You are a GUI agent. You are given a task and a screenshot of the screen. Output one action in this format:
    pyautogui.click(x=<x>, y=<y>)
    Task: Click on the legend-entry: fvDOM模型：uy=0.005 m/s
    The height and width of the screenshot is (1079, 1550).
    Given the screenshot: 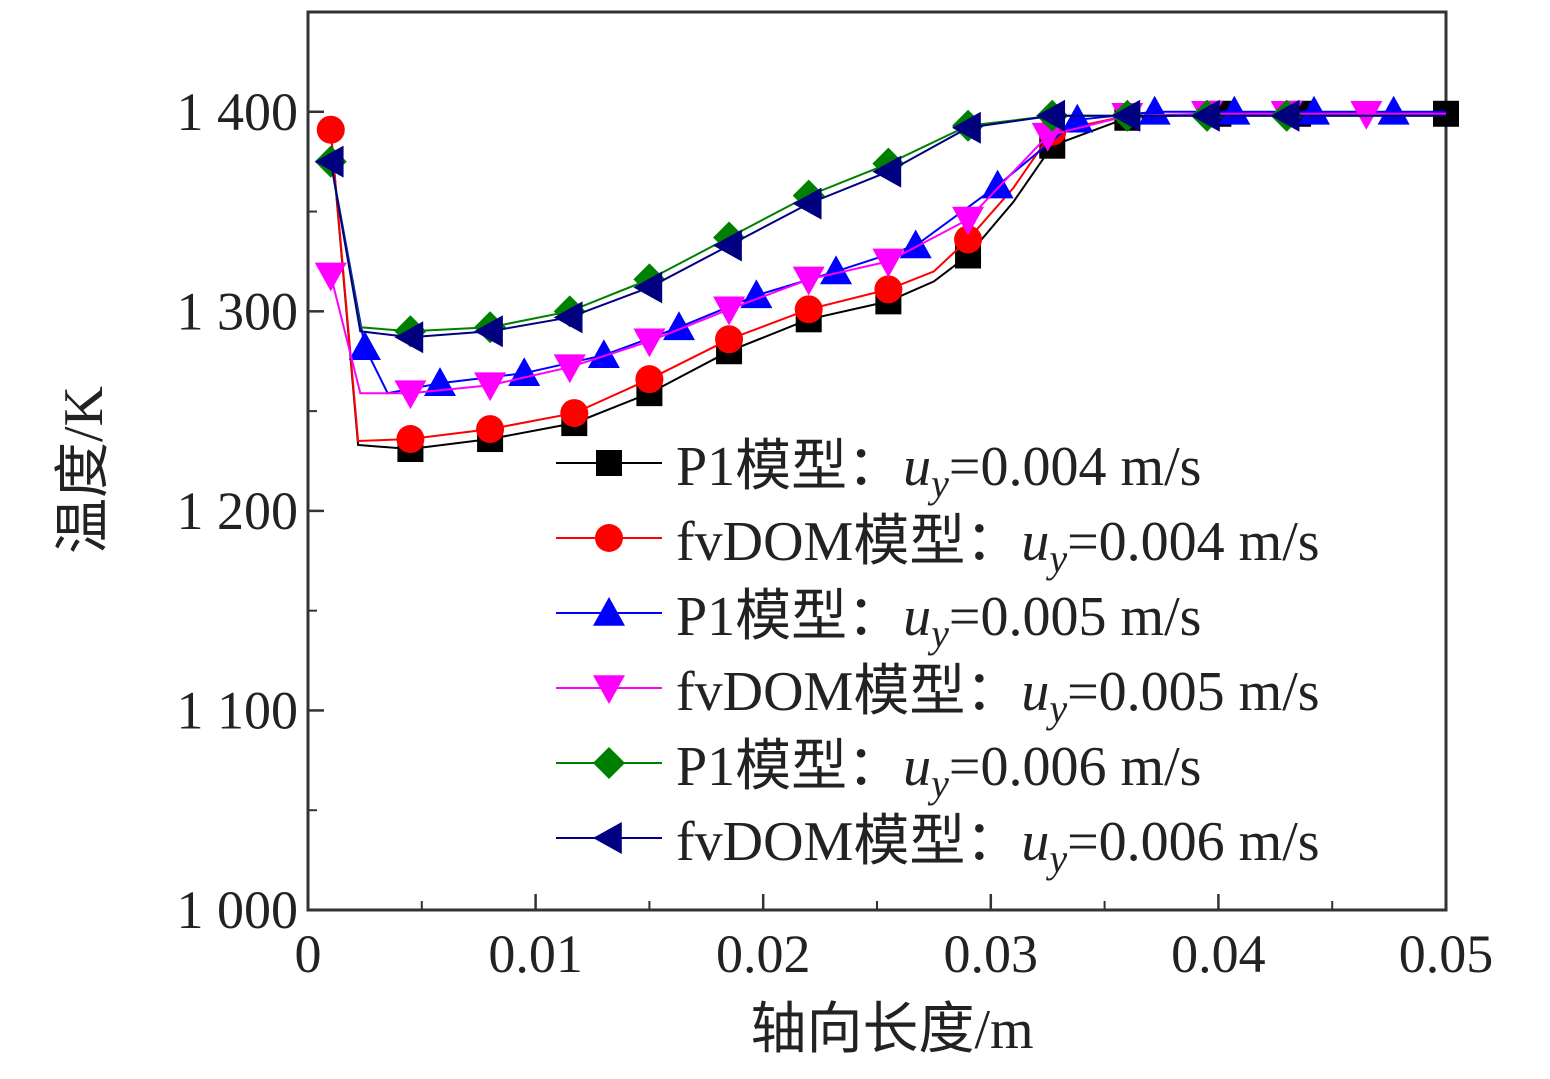 What is the action you would take?
    pyautogui.click(x=938, y=696)
    